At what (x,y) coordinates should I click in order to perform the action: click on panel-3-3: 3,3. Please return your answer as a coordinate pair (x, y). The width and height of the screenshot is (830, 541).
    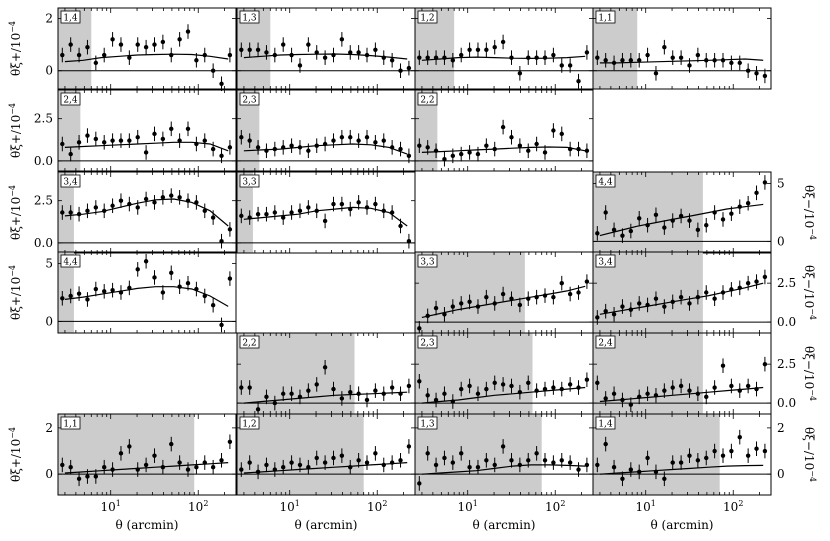
    Looking at the image, I should click on (326, 212).